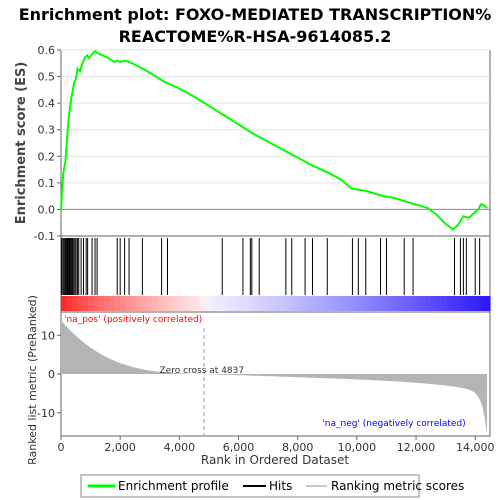 Image resolution: width=500 pixels, height=500 pixels. I want to click on xaxis-label: Rank in Ordered Dataset, so click(275, 460).